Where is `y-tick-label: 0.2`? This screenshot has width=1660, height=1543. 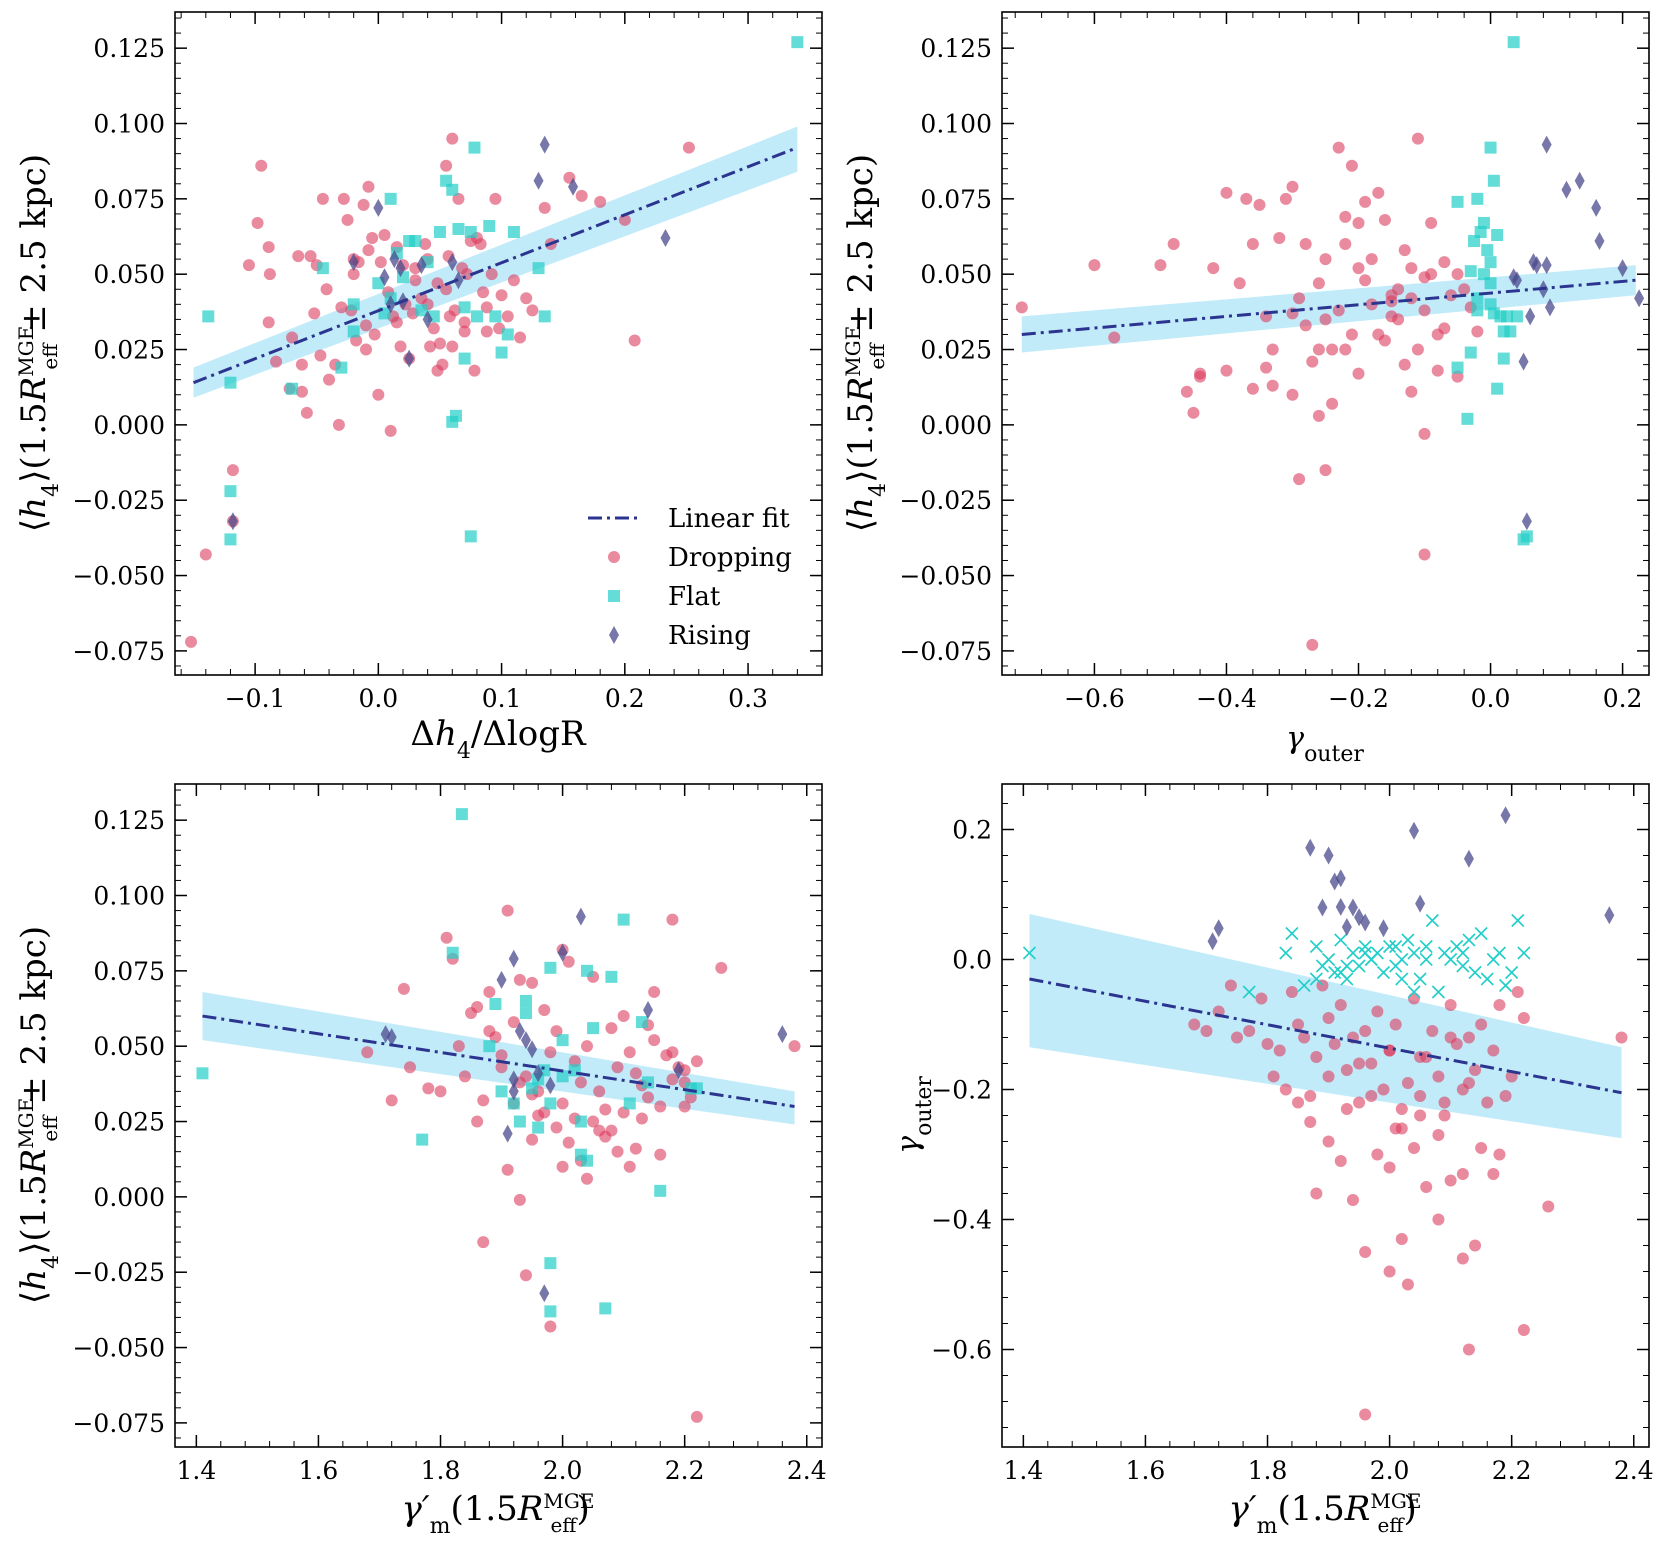
y-tick-label: 0.2 is located at coordinates (972, 830).